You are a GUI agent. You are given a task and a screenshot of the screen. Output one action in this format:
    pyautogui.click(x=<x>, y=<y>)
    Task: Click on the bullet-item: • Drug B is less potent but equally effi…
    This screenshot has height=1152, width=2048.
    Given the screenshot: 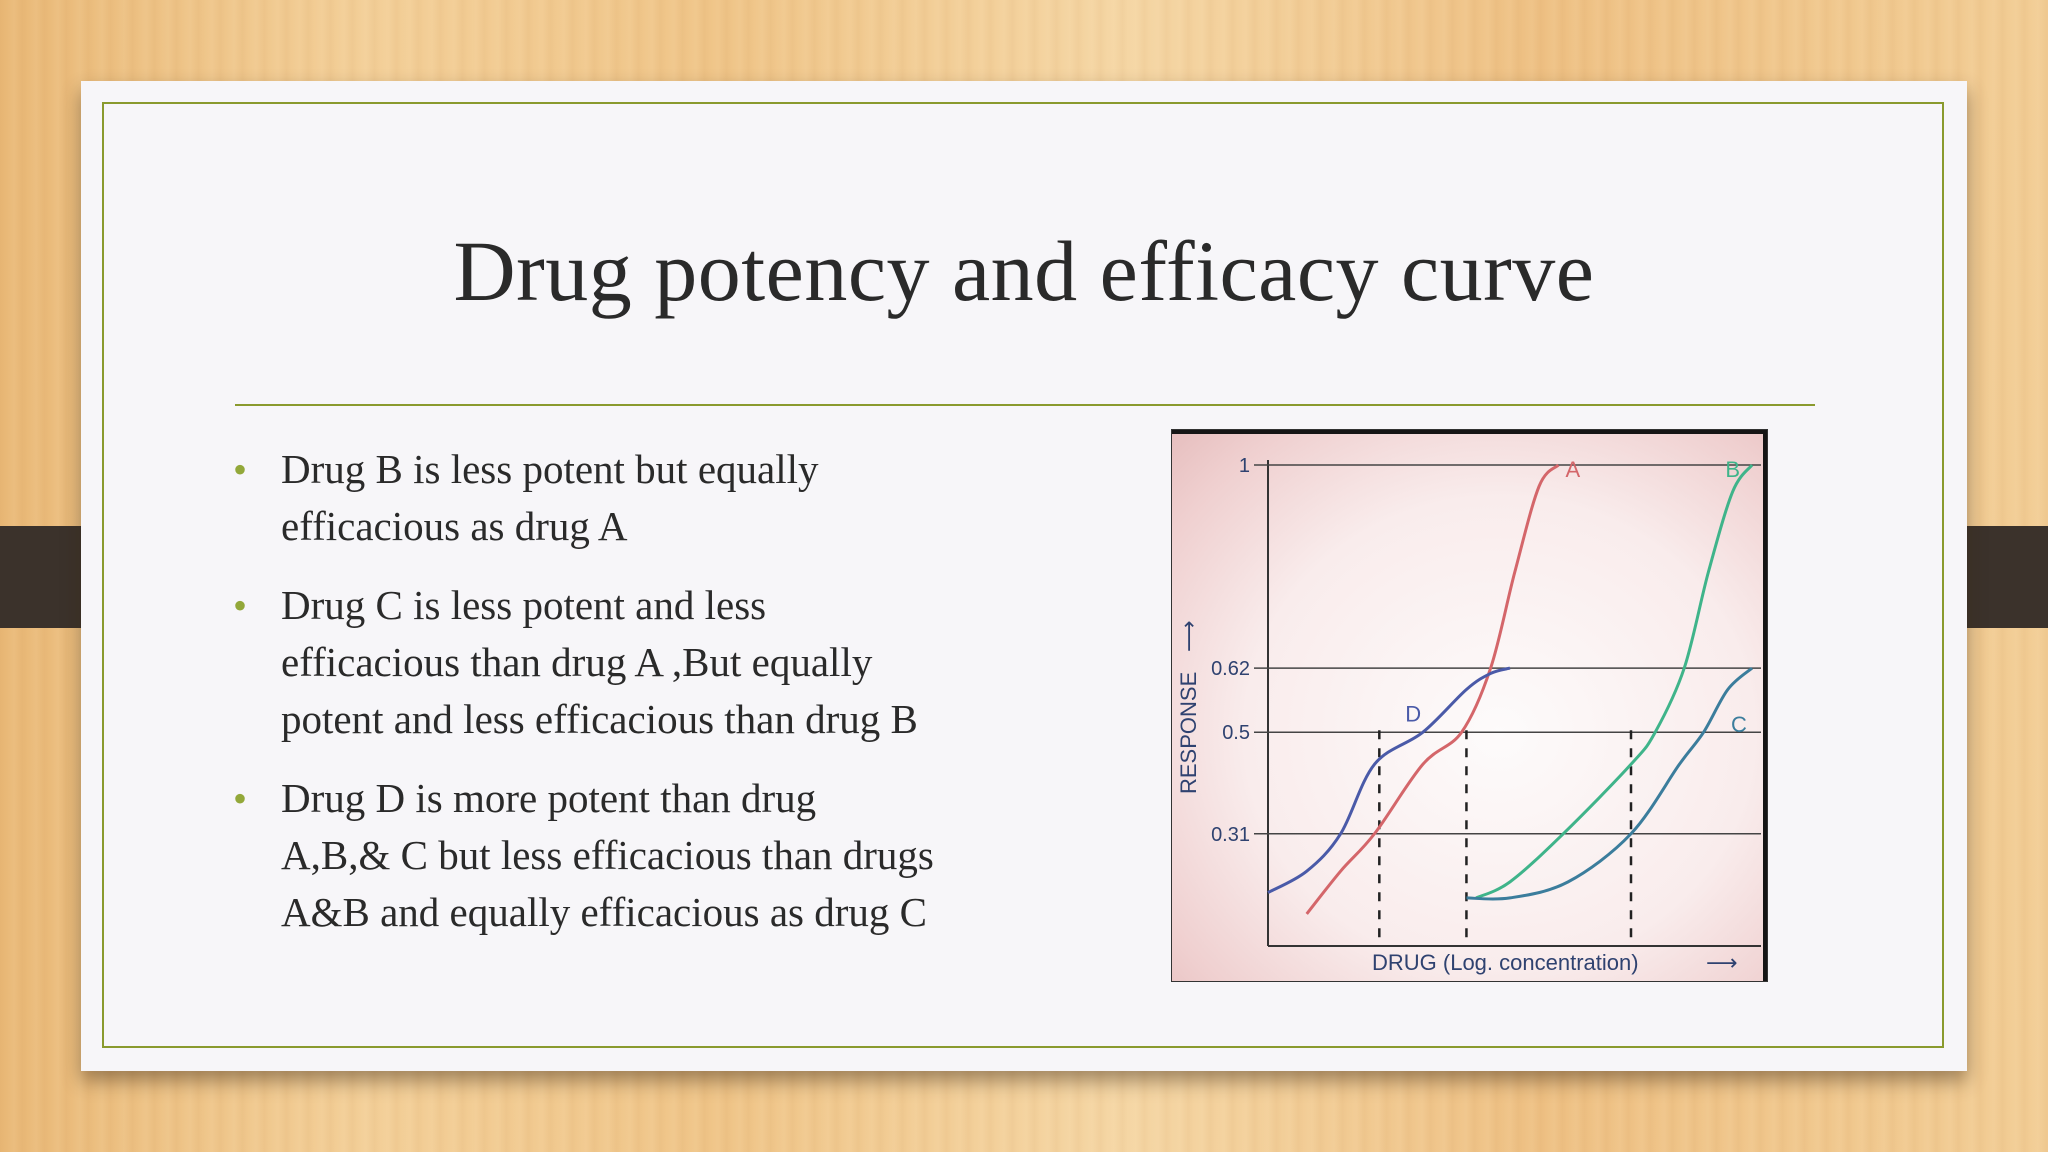 What is the action you would take?
    pyautogui.click(x=603, y=498)
    